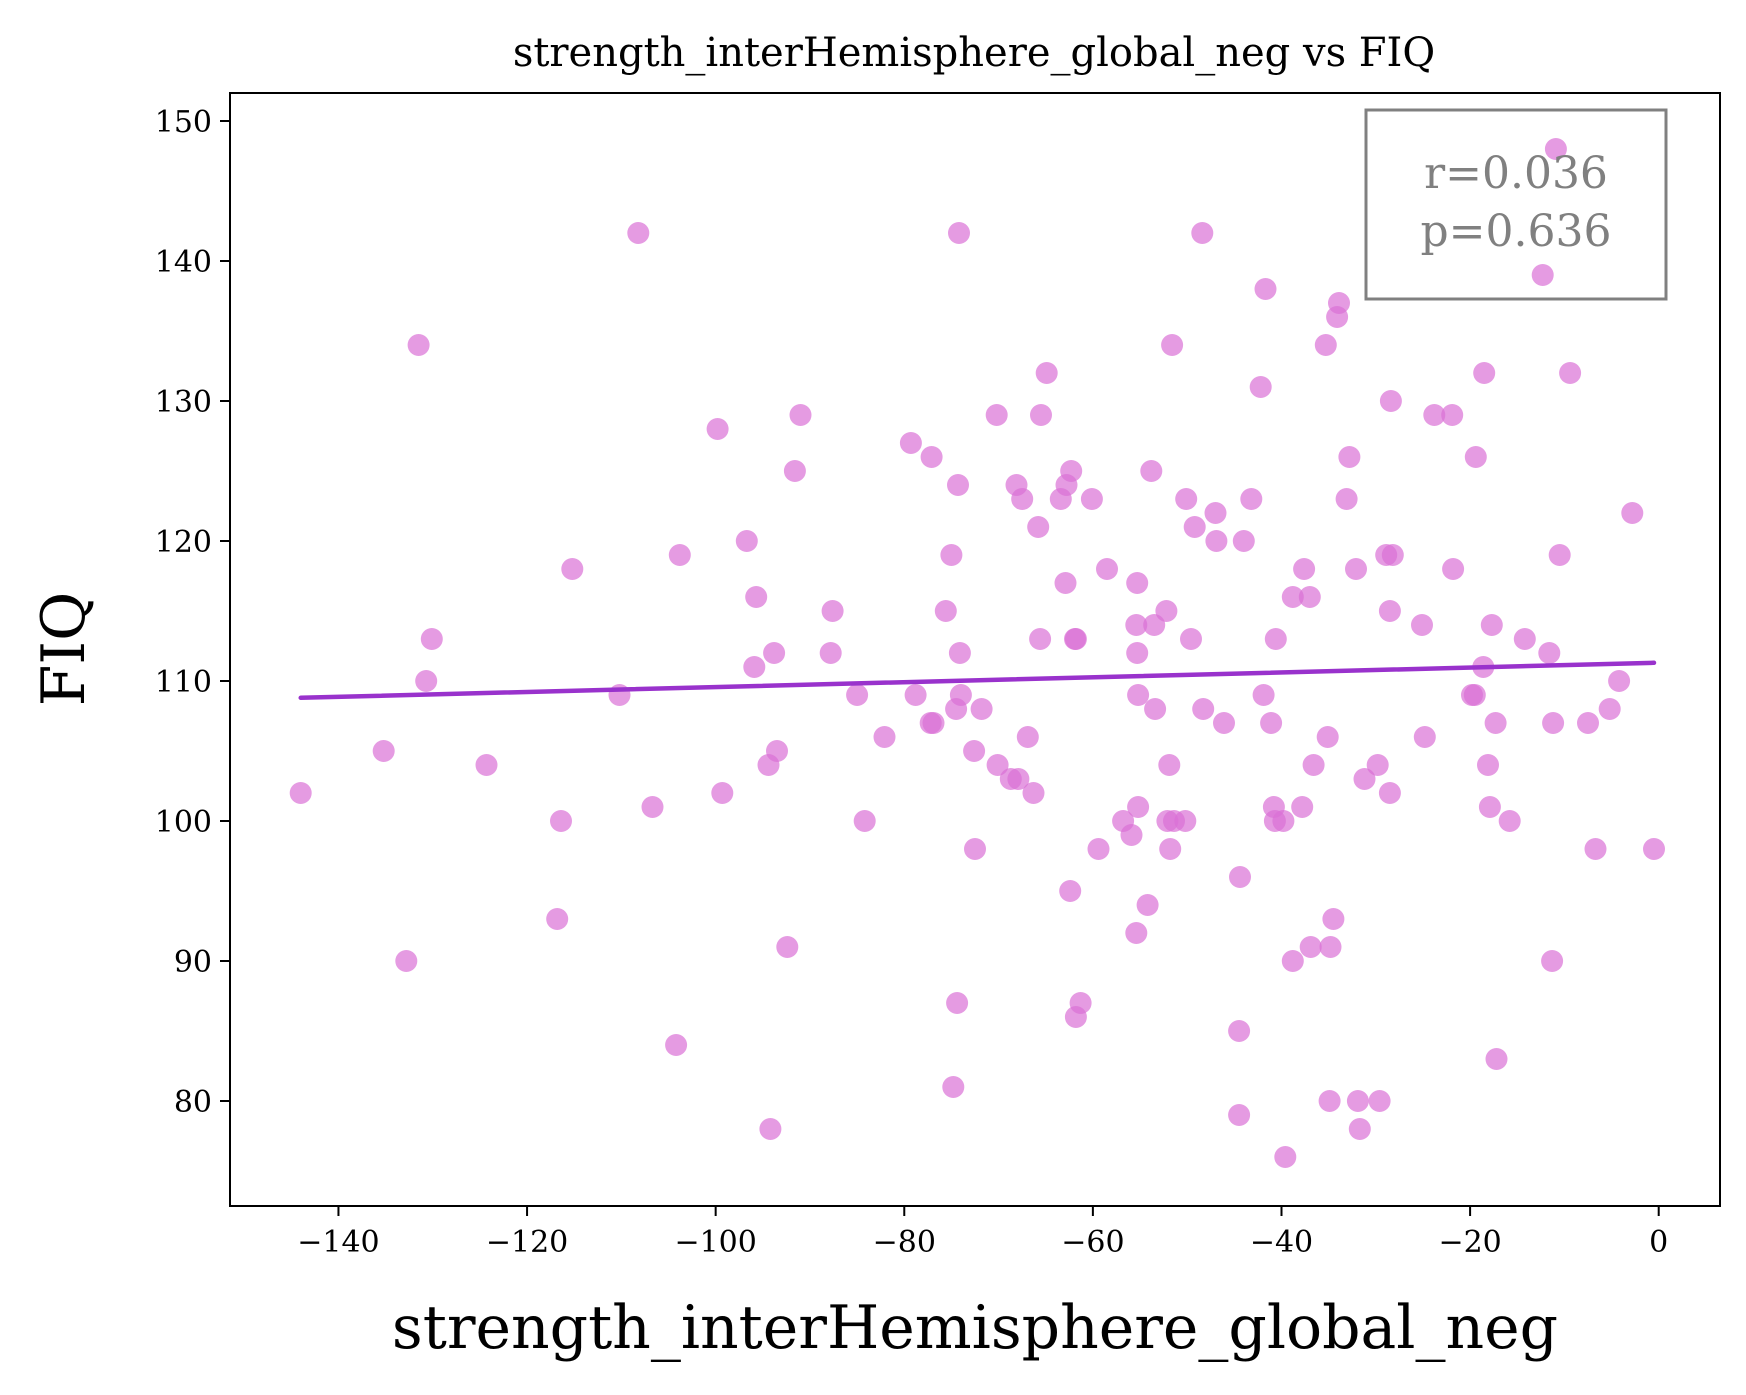 This screenshot has height=1395, width=1746. I want to click on y-tick-label: 110, so click(183, 682).